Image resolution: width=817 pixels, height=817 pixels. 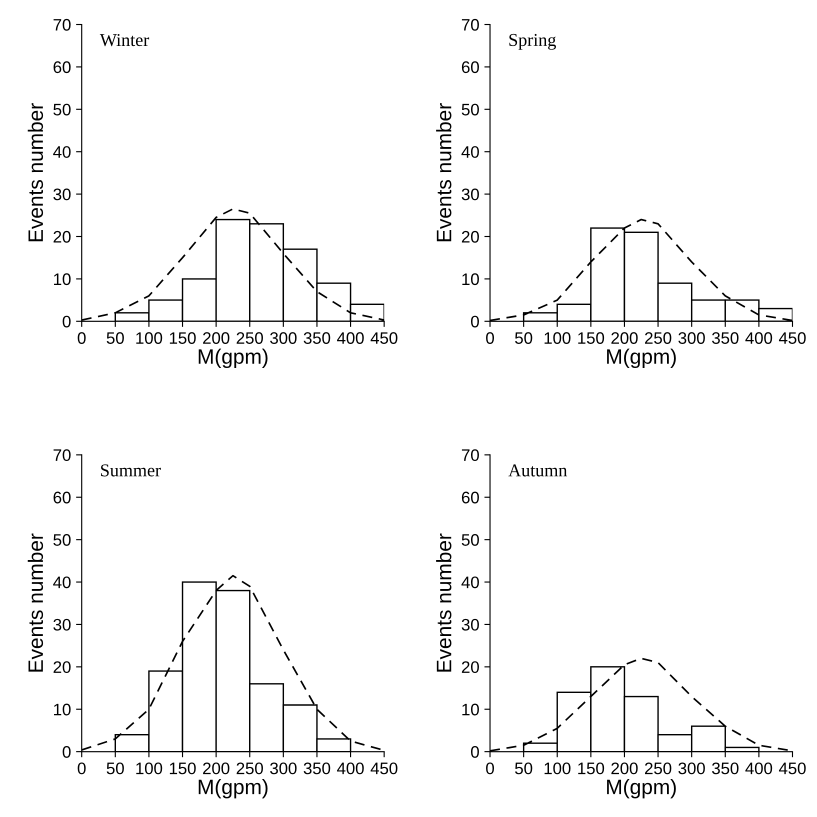 What do you see at coordinates (125, 40) in the screenshot?
I see `chart-title: Winter` at bounding box center [125, 40].